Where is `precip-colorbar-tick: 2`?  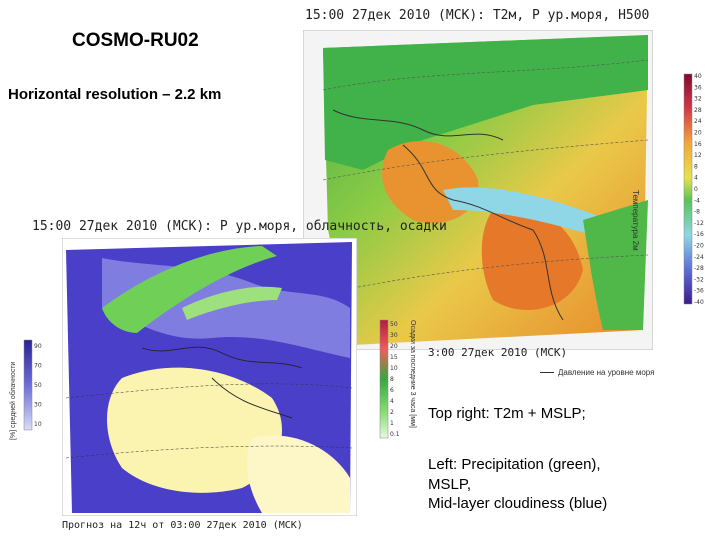
precip-colorbar-tick: 2 is located at coordinates (392, 412).